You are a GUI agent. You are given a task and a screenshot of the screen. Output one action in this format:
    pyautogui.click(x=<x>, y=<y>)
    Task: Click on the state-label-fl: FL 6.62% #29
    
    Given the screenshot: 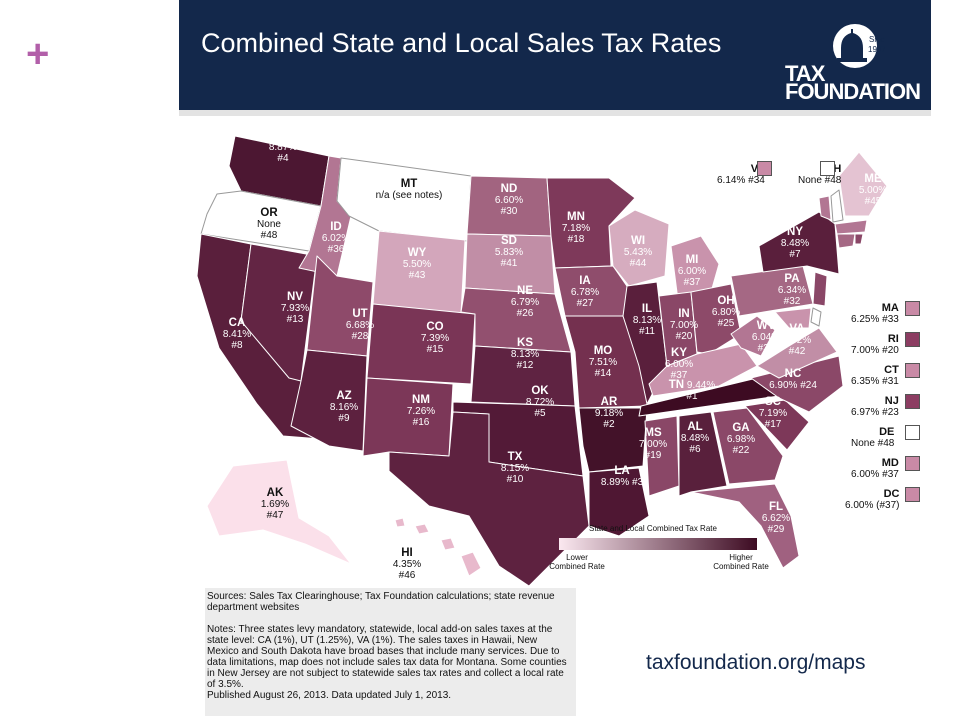 What is the action you would take?
    pyautogui.click(x=776, y=518)
    